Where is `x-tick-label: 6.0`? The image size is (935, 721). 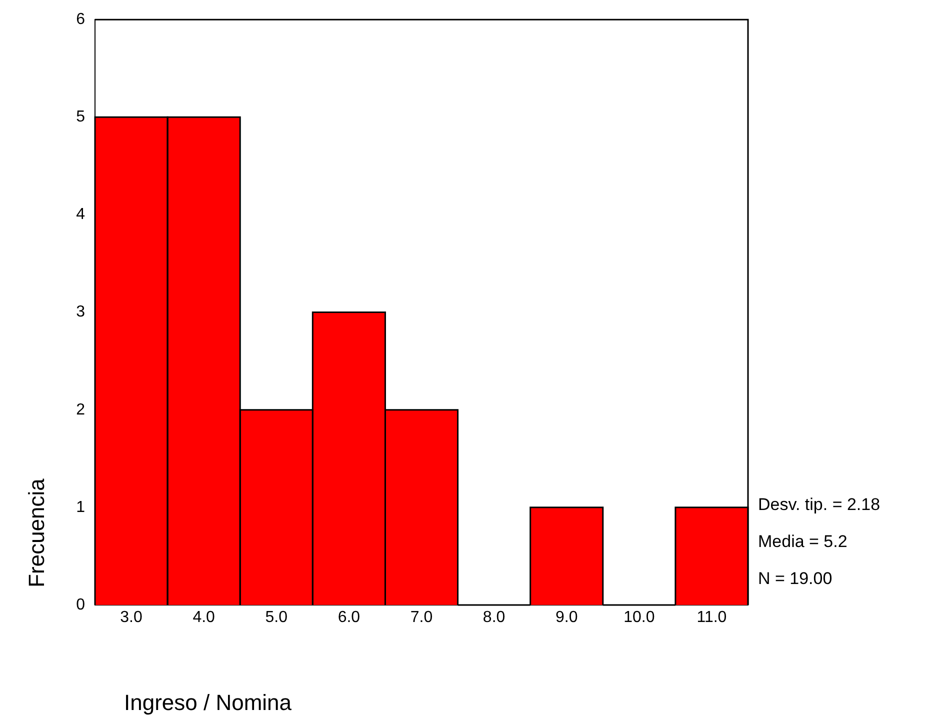 x-tick-label: 6.0 is located at coordinates (349, 617).